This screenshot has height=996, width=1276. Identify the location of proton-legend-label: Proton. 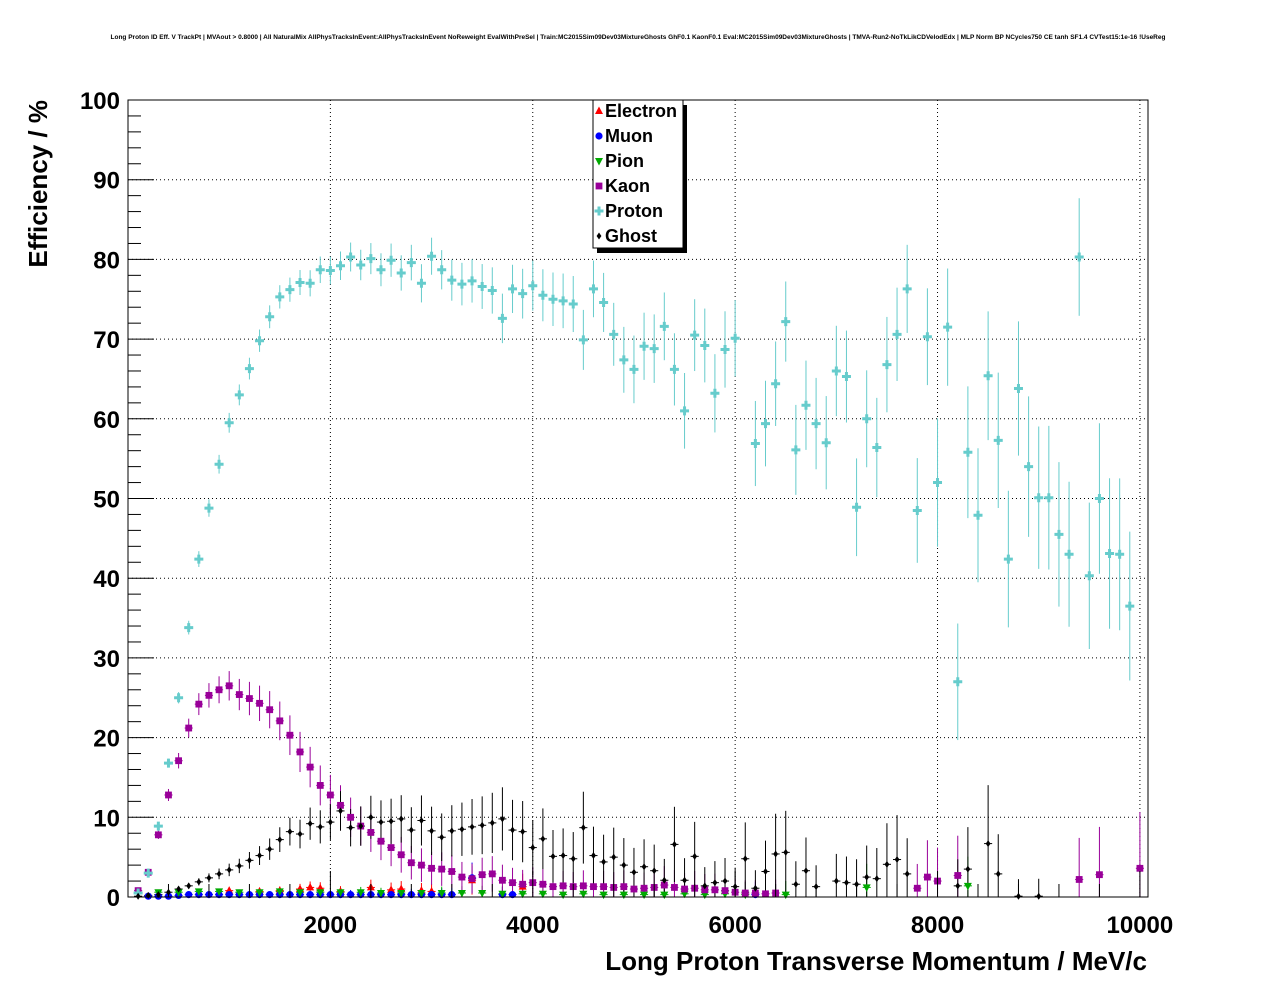
(634, 211).